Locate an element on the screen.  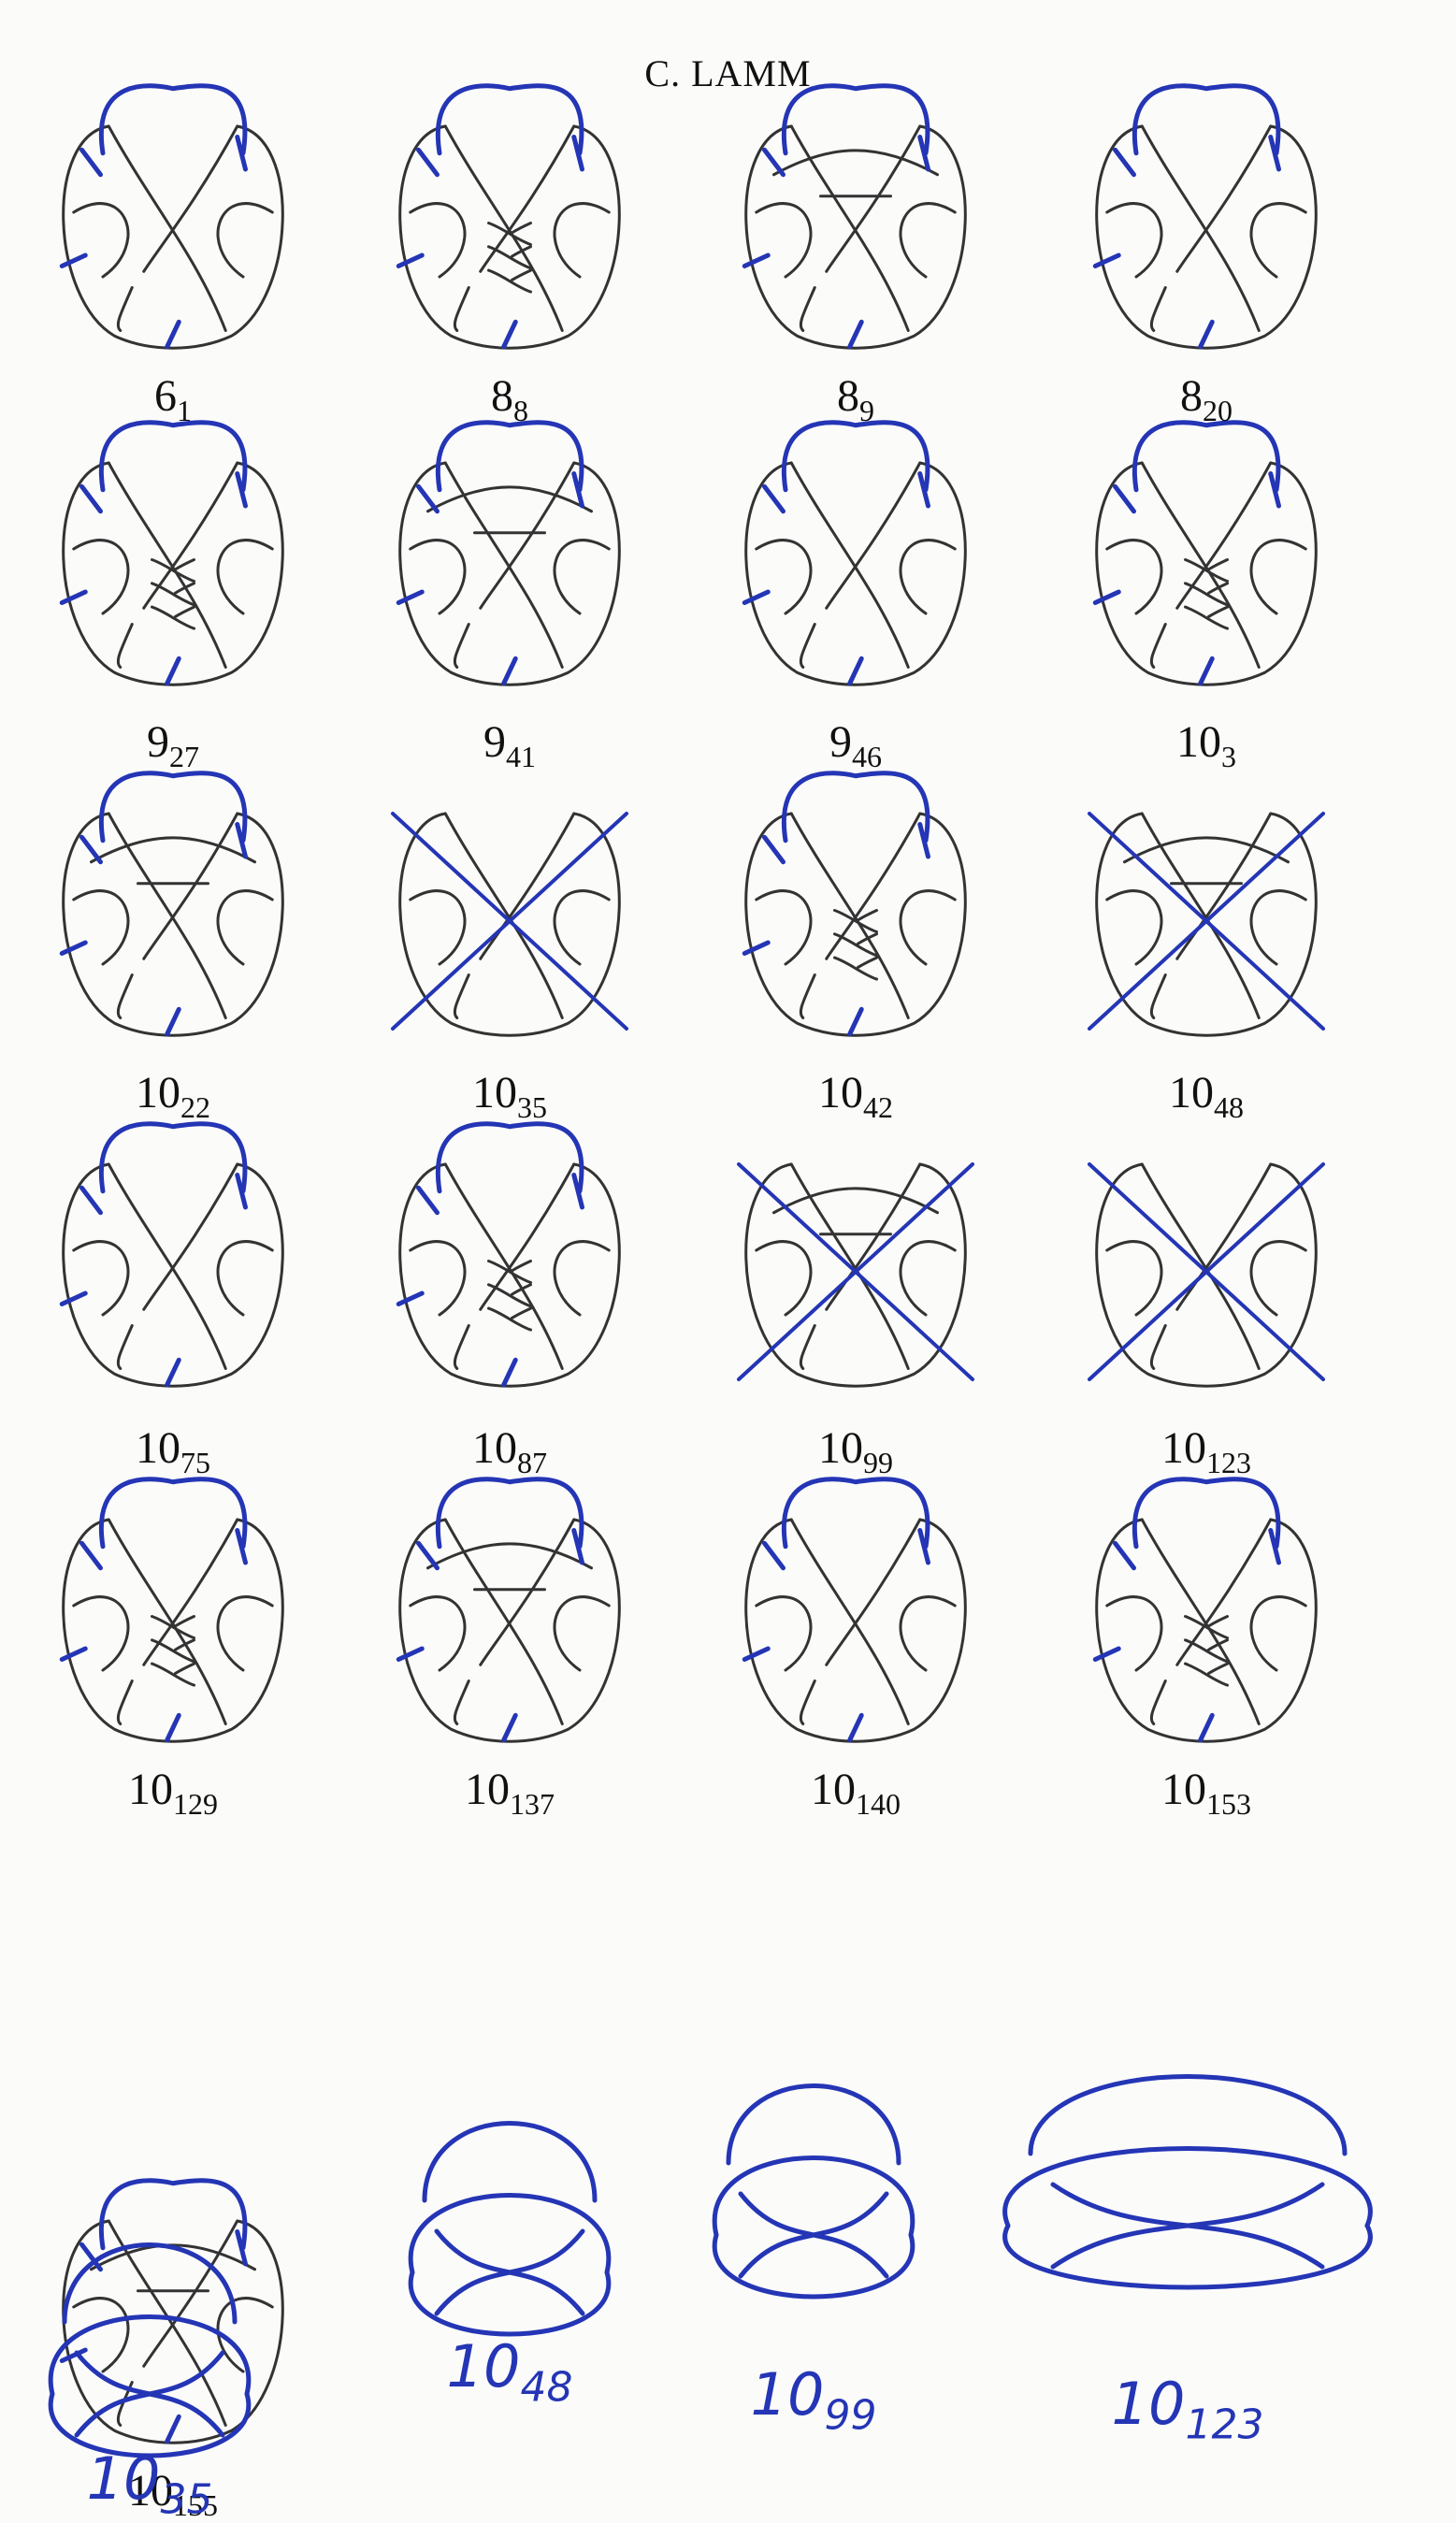
handwritten-label-10-35-index: 35 is located at coordinates (186, 2499).